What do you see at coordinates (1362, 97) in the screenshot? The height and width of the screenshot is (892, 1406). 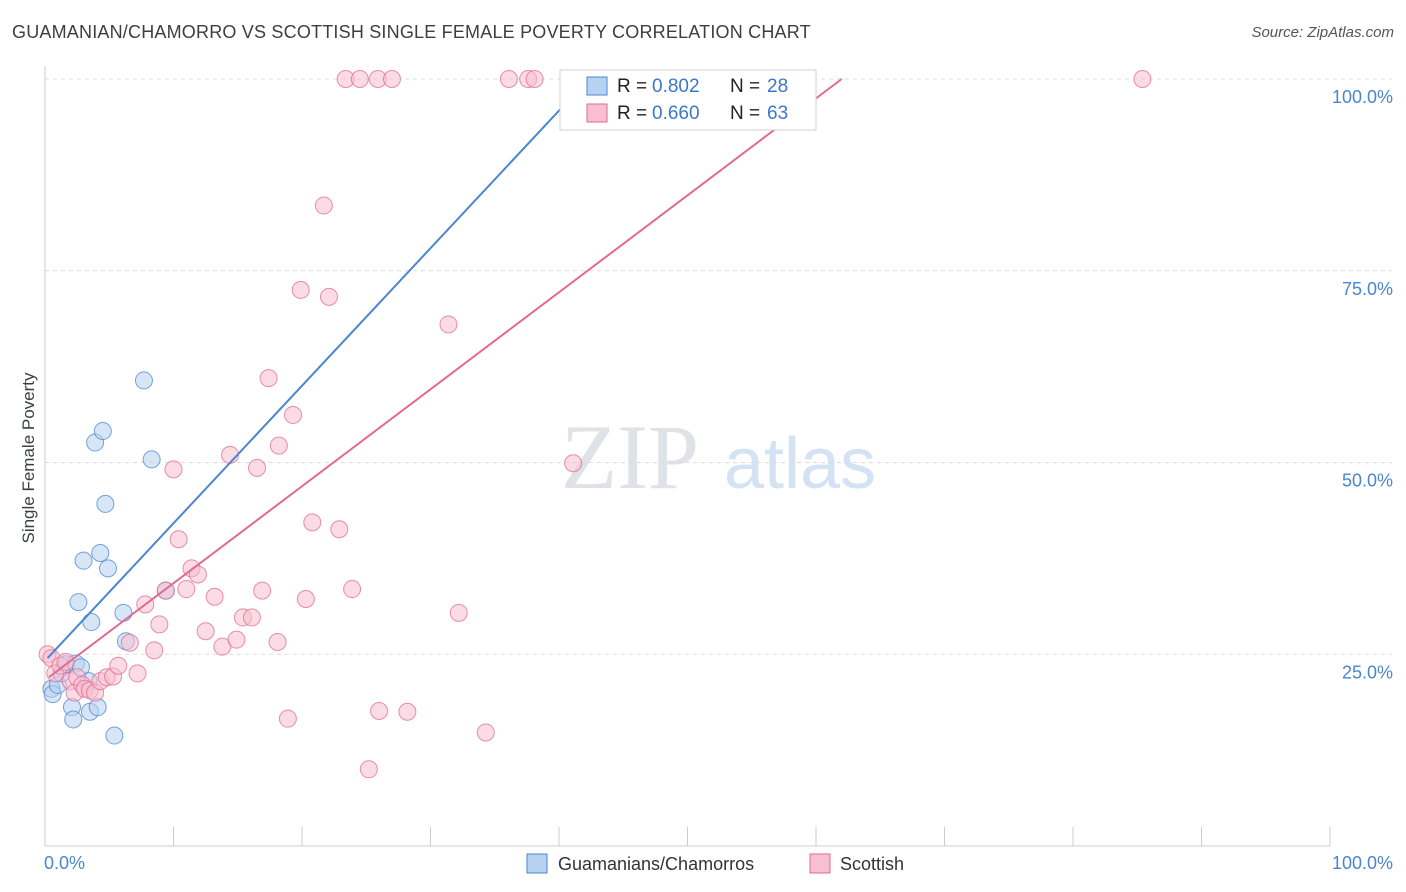 I see `y-tick-label-100: 100.0%` at bounding box center [1362, 97].